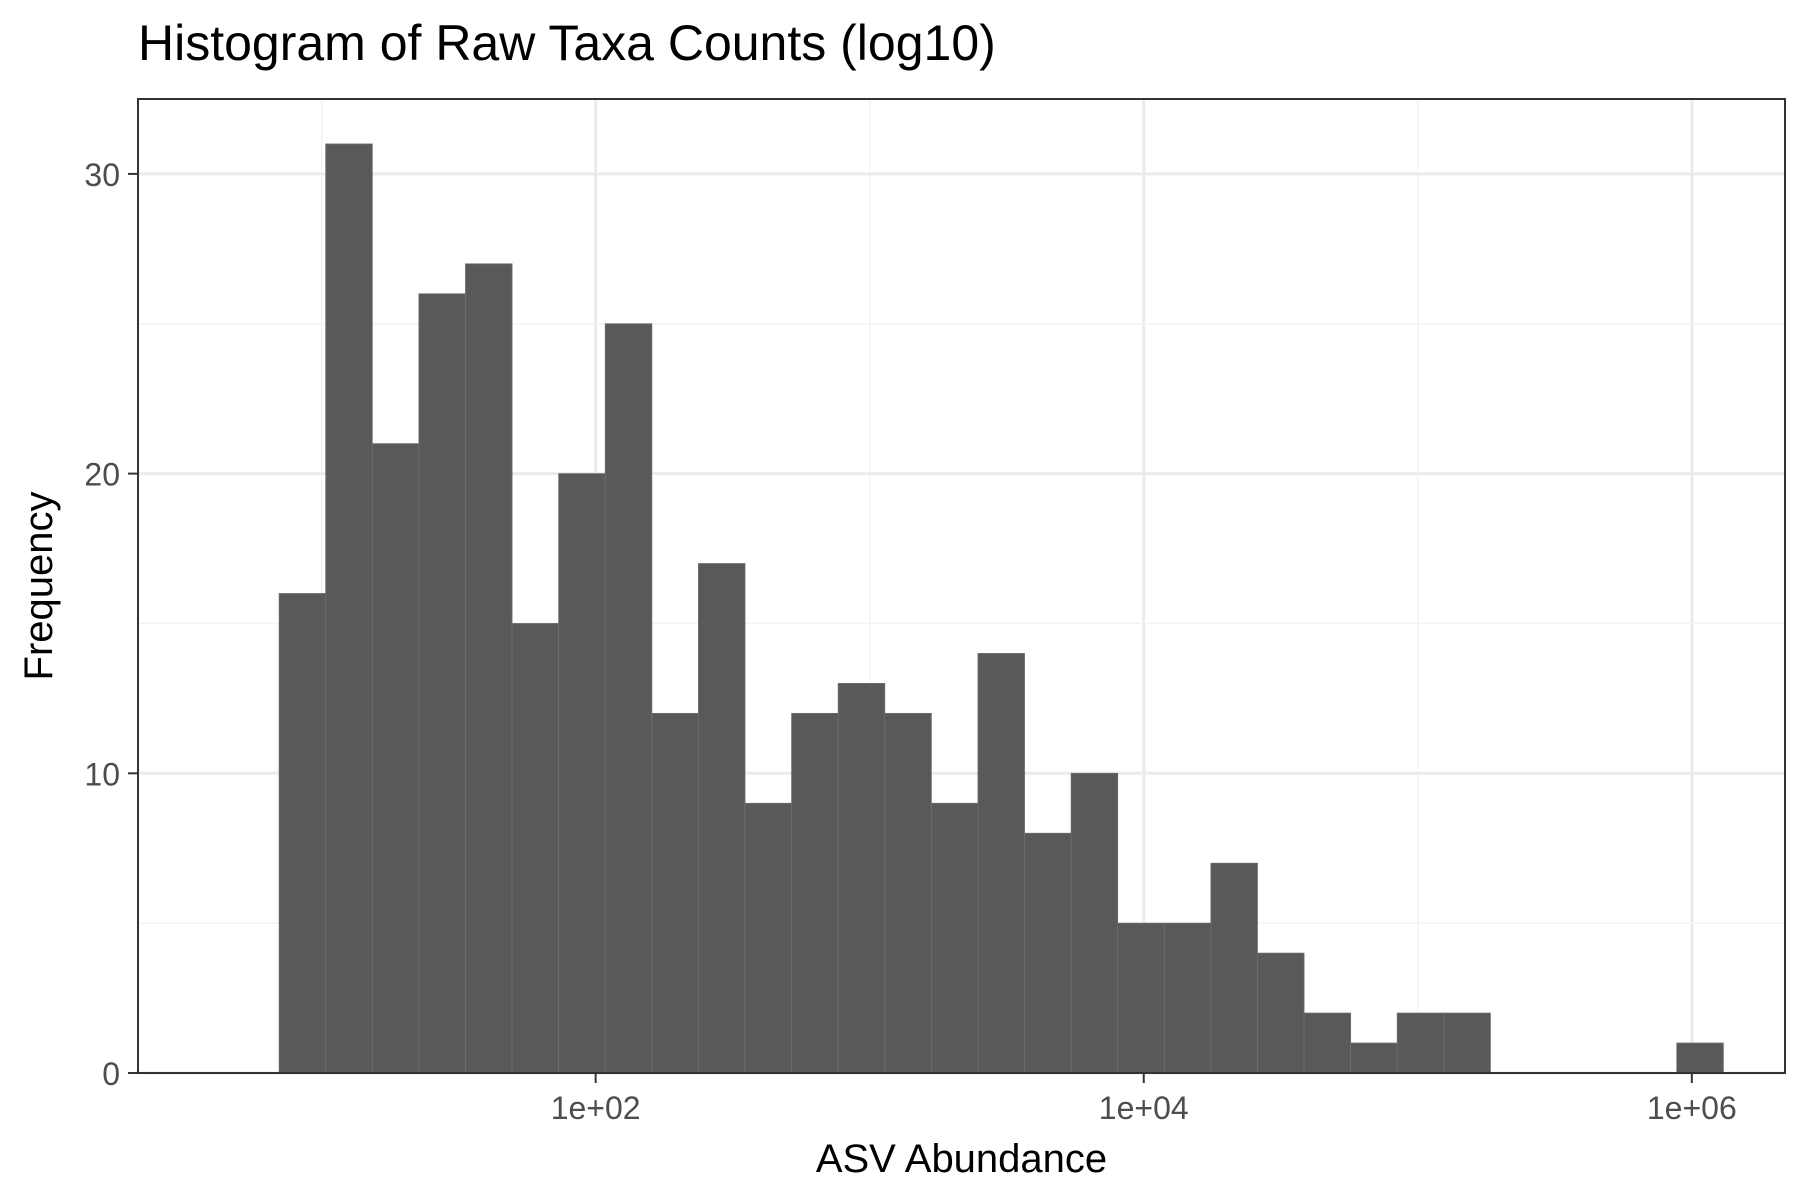 The width and height of the screenshot is (1800, 1200). Describe the element at coordinates (102, 475) in the screenshot. I see `y-tick-label: 20` at that location.